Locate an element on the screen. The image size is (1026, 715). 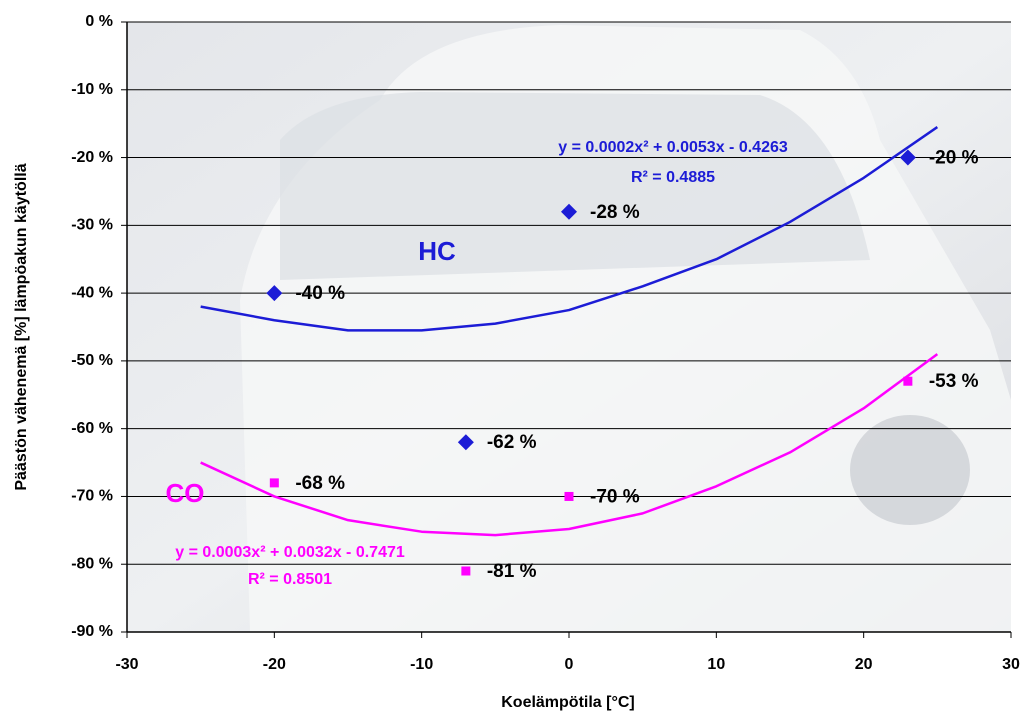
series-label: HC is located at coordinates (437, 251).